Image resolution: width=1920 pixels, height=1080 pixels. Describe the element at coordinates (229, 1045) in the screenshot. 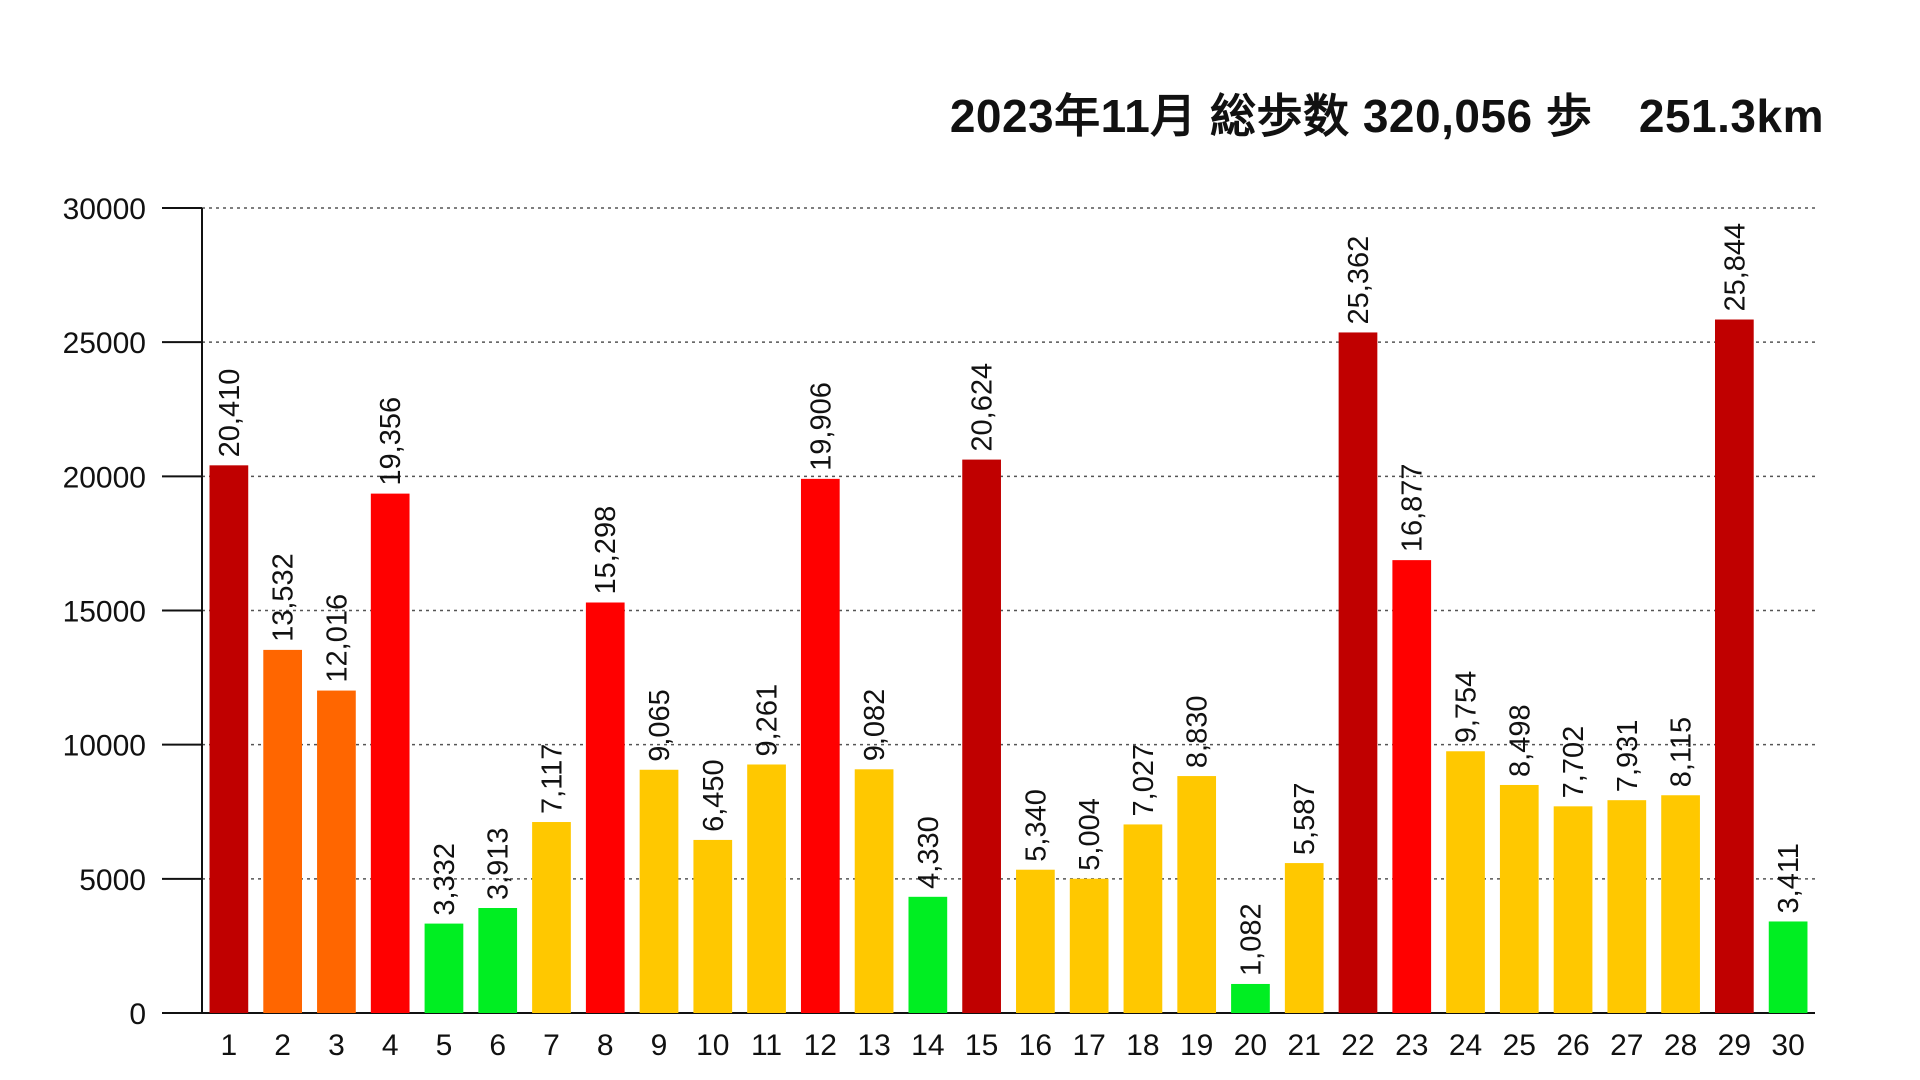

I see `x-tick-label: 1` at that location.